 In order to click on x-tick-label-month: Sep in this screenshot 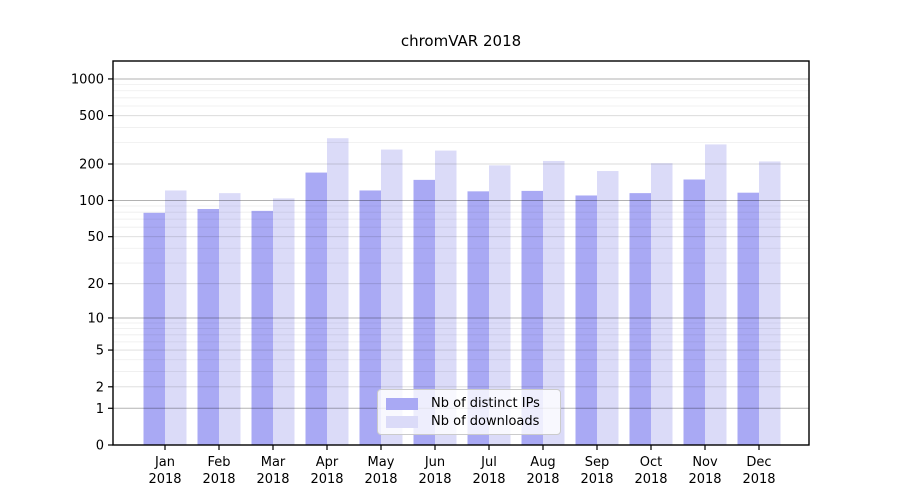, I will do `click(597, 462)`.